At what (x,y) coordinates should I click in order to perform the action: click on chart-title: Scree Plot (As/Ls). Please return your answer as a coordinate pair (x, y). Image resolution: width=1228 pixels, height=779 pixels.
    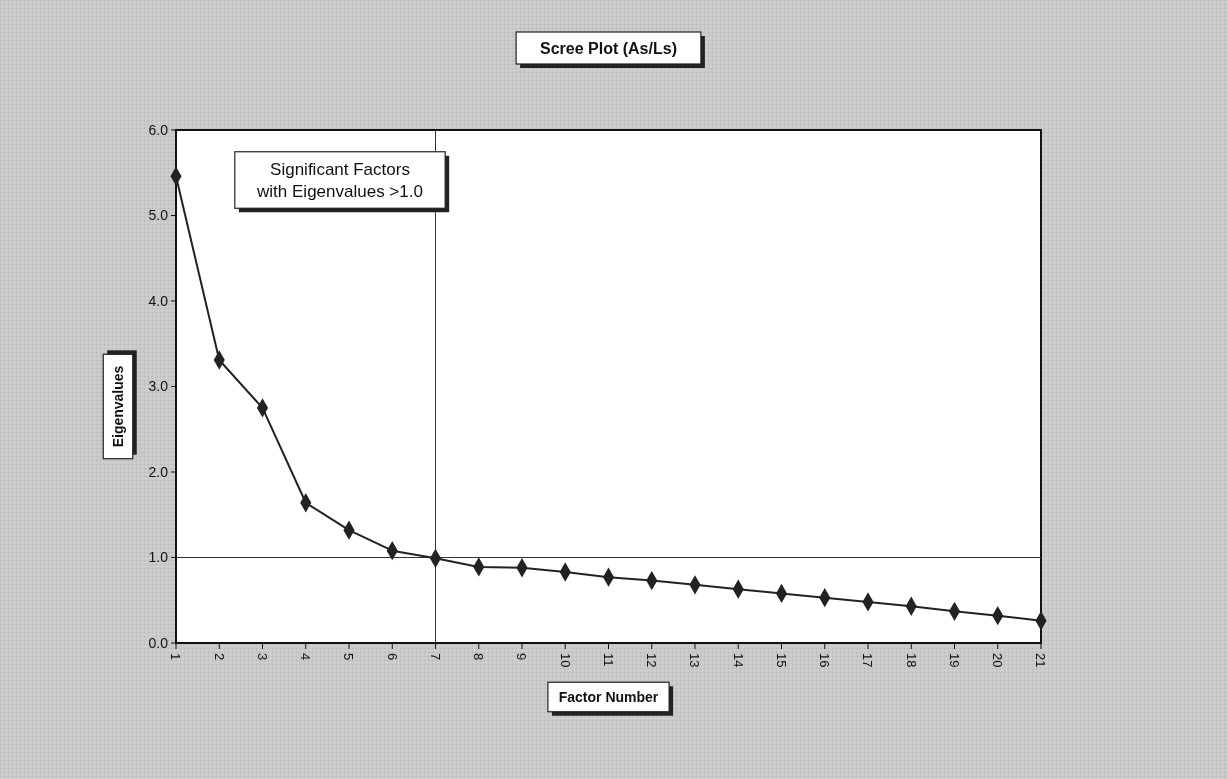
    Looking at the image, I should click on (608, 48).